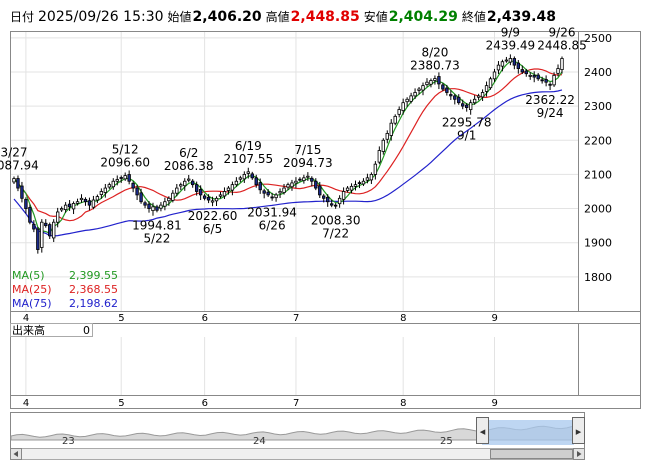 The height and width of the screenshot is (470, 653). What do you see at coordinates (68, 441) in the screenshot?
I see `navigator-year-23: 23` at bounding box center [68, 441].